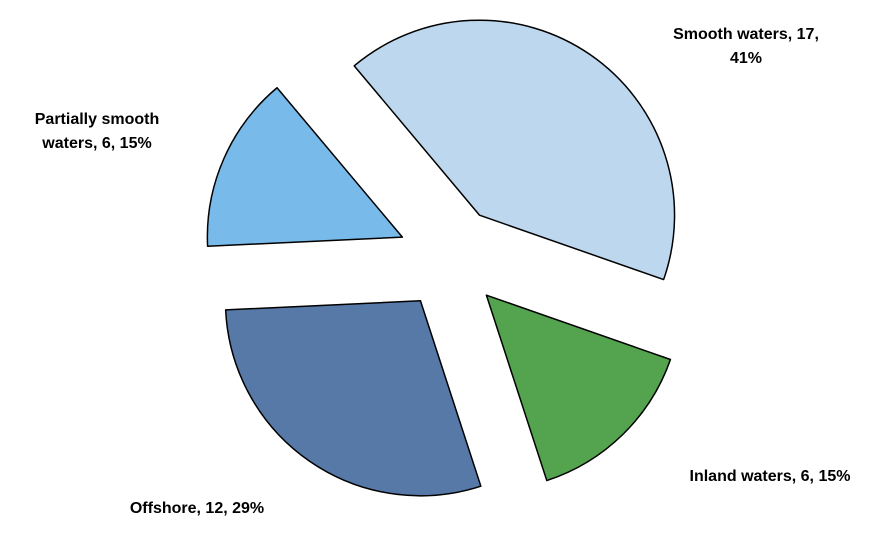 The image size is (882, 558). Describe the element at coordinates (197, 508) in the screenshot. I see `data-label: Offshore, 12, 29%` at that location.